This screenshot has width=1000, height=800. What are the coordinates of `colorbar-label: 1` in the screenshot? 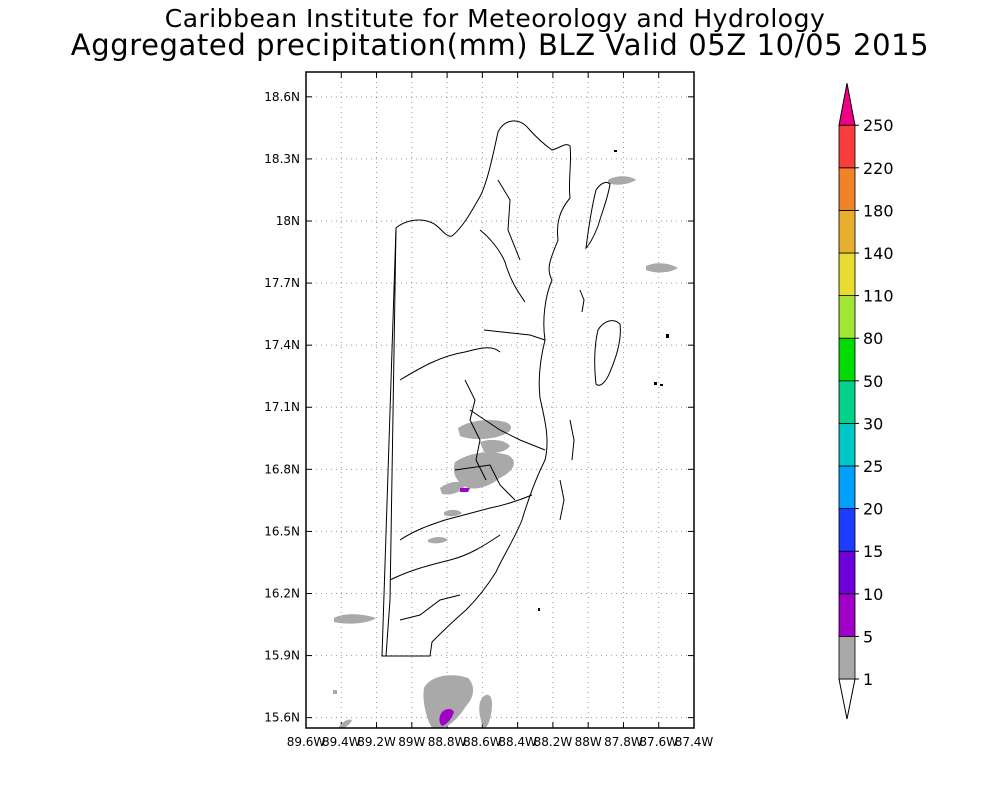 It's located at (868, 679).